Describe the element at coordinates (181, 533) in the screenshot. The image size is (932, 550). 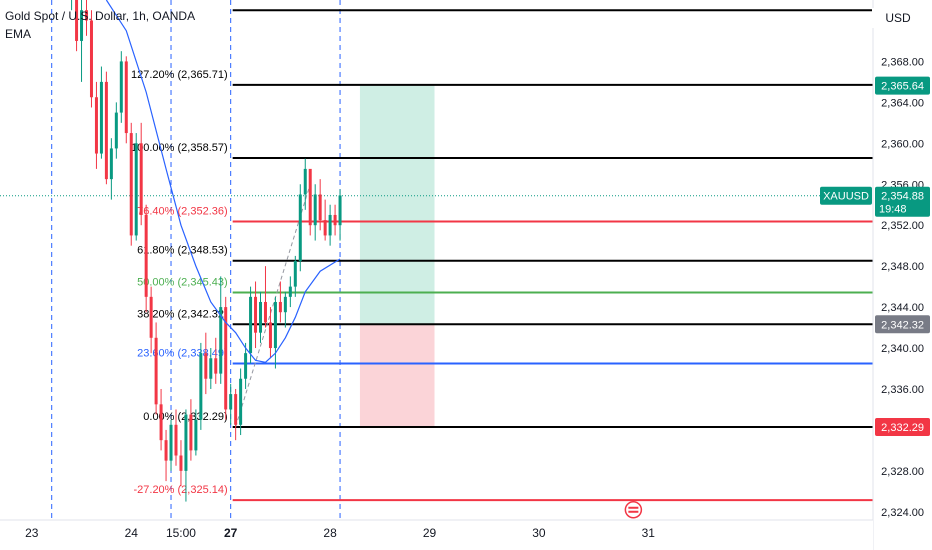
I see `x-tick-label: 15:00` at that location.